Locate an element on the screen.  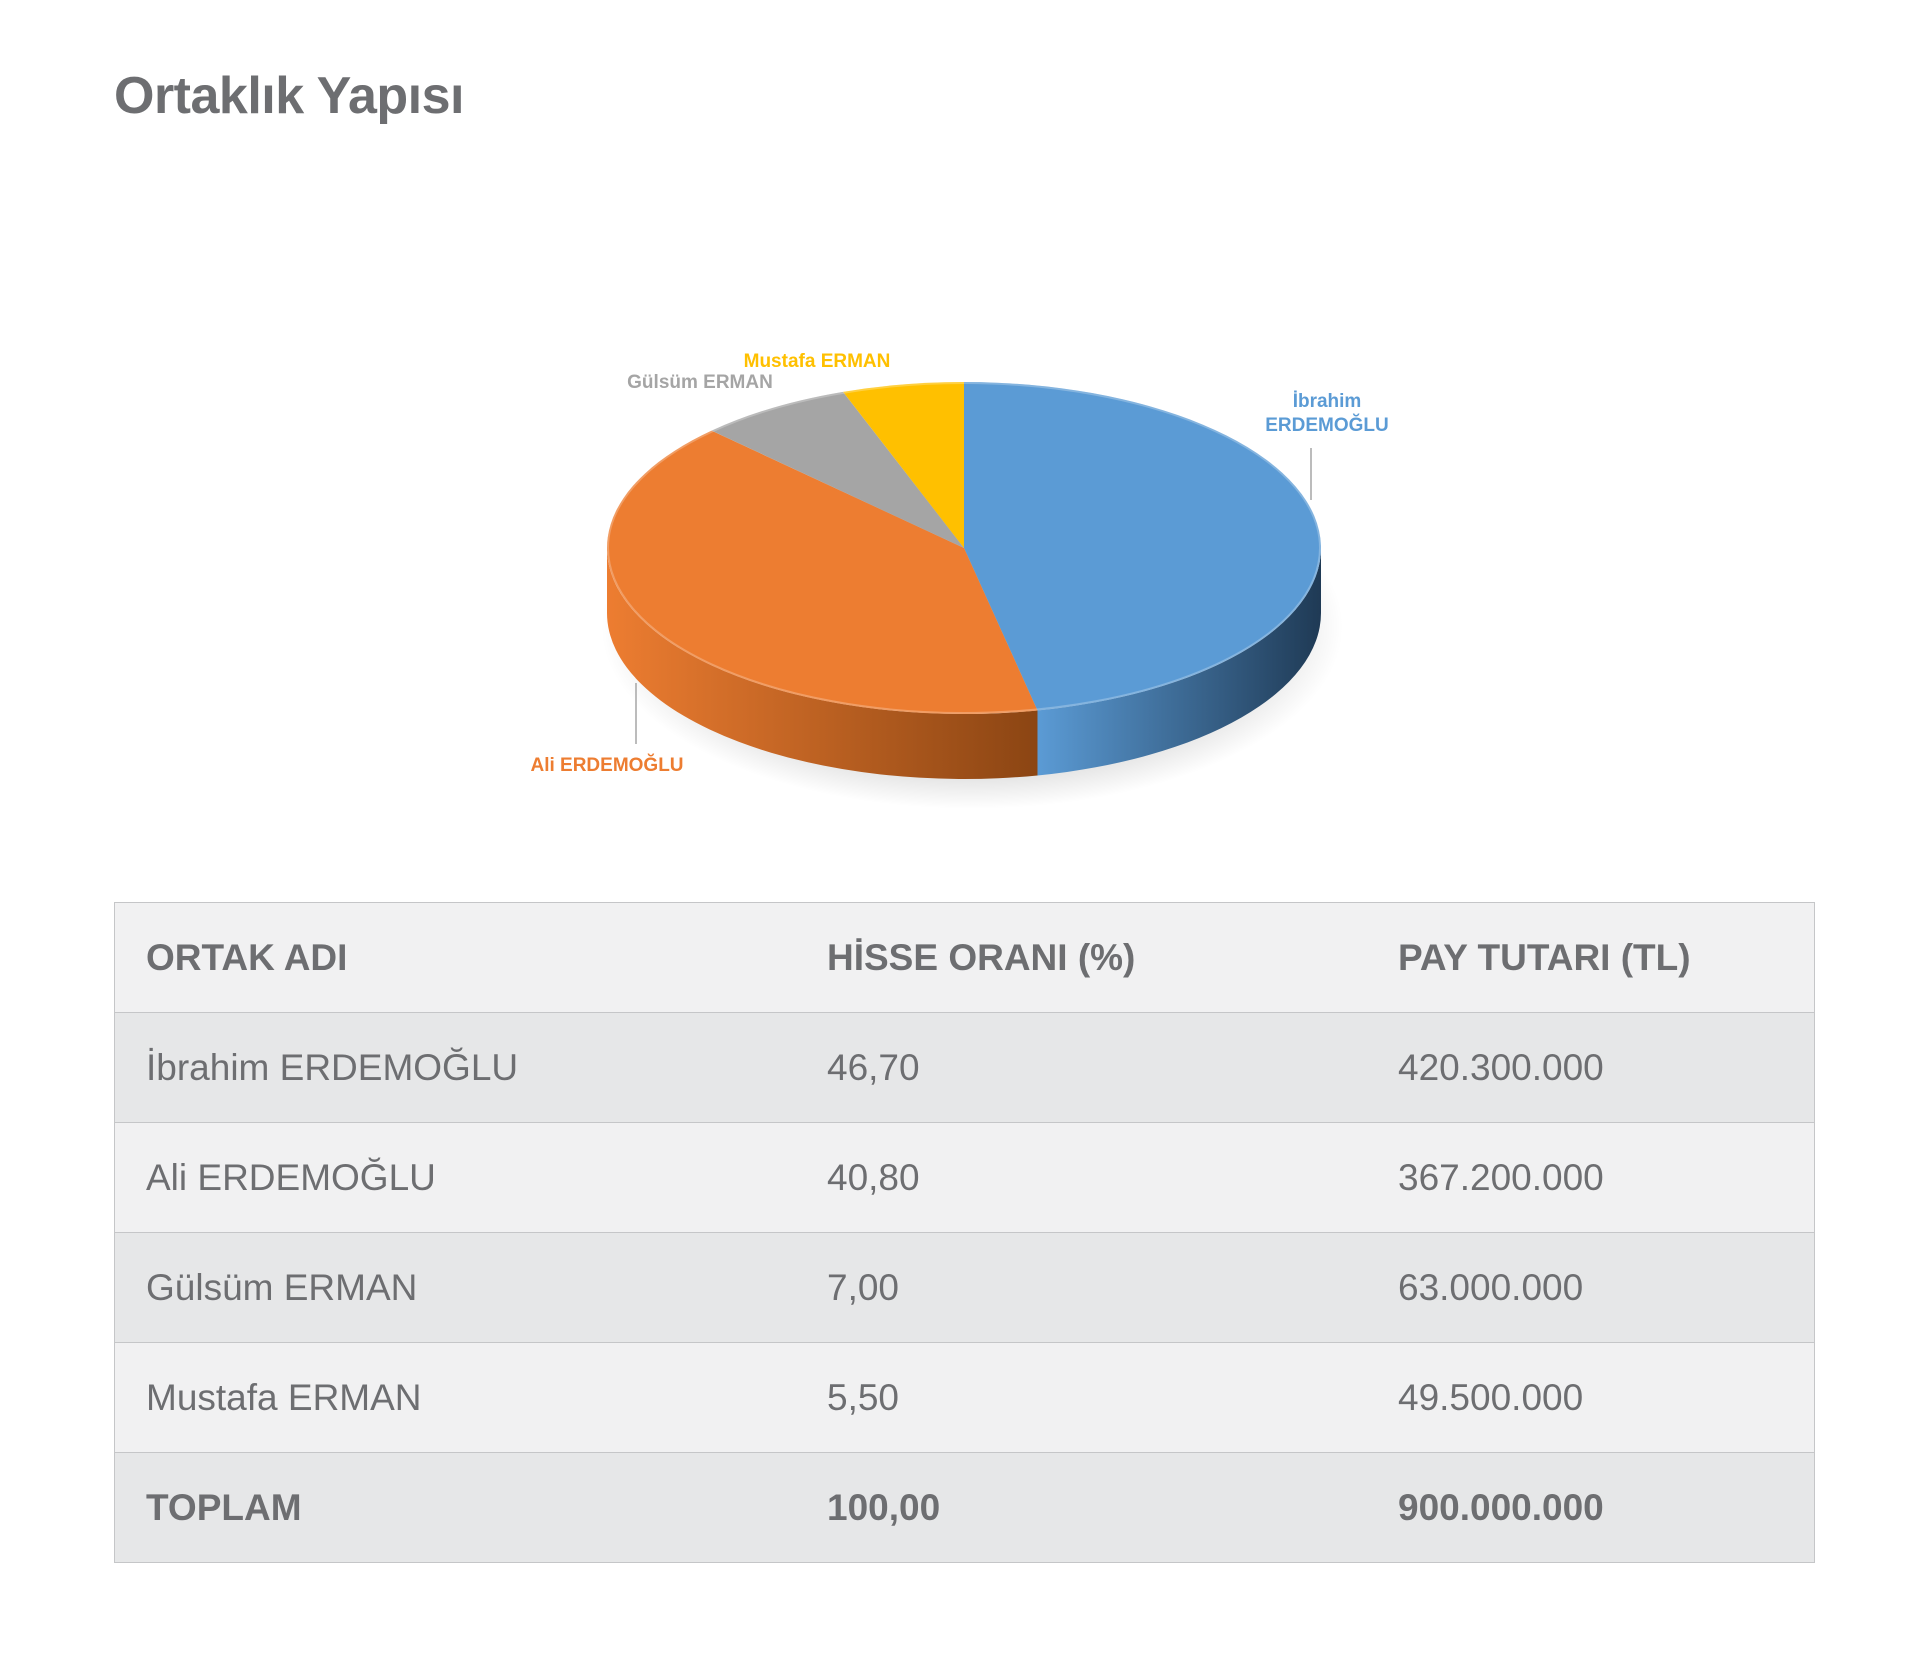
table-row: İbrahim ERDEMOĞLU 46,70 420.300.000 is located at coordinates (964, 1067).